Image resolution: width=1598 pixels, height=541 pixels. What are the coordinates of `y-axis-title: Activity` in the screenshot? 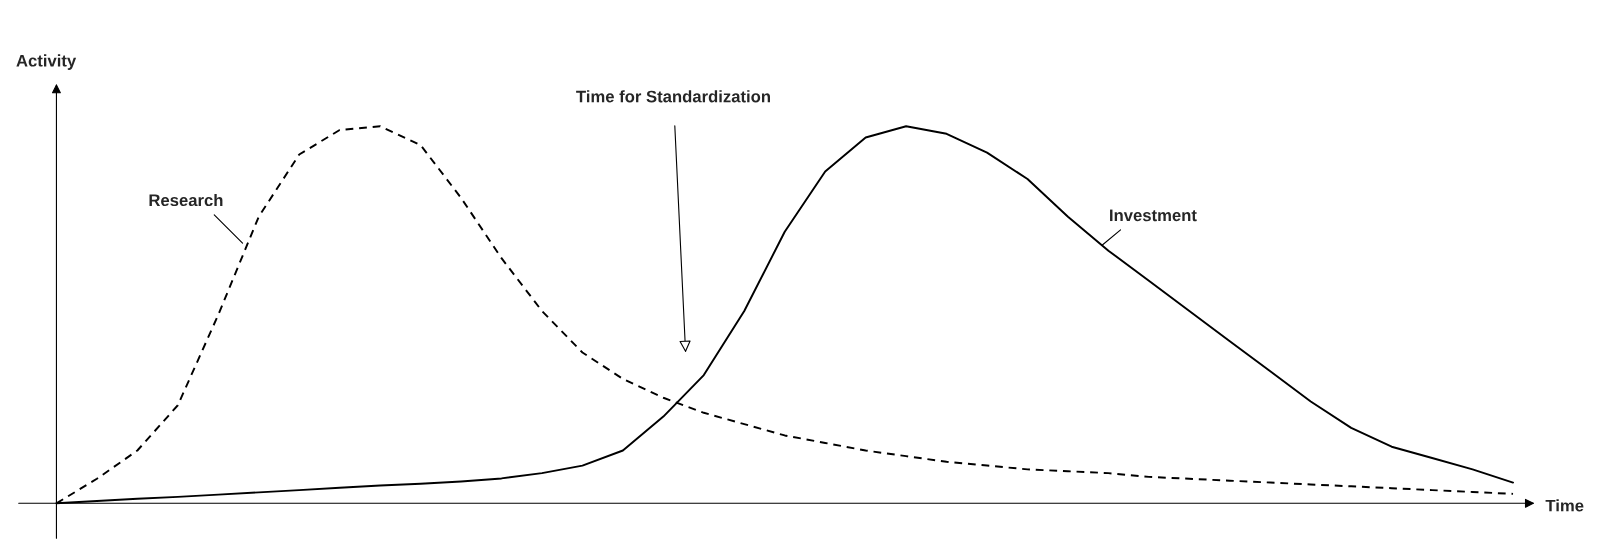 It's located at (46, 62).